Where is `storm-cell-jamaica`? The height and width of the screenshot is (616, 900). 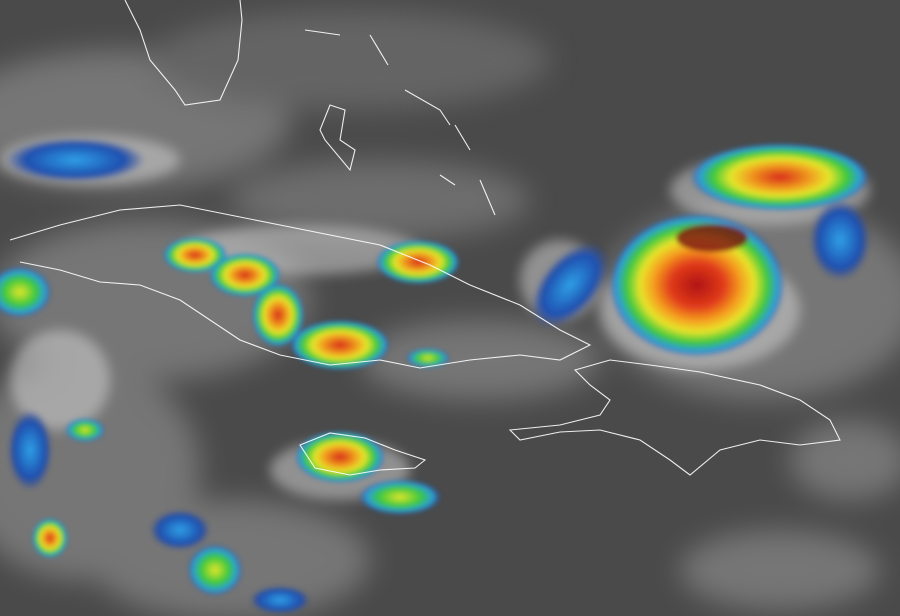
storm-cell-jamaica is located at coordinates (237, 516).